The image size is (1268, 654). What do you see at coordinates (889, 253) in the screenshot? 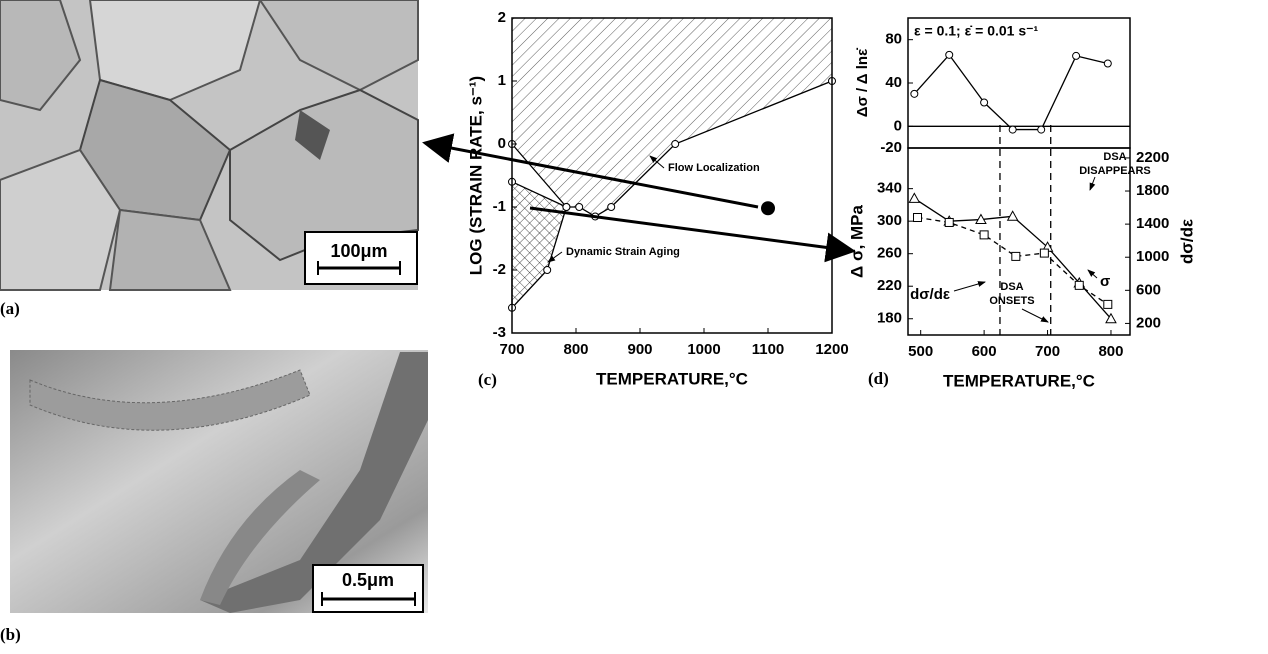
I see `y-tick-label: 260` at bounding box center [889, 253].